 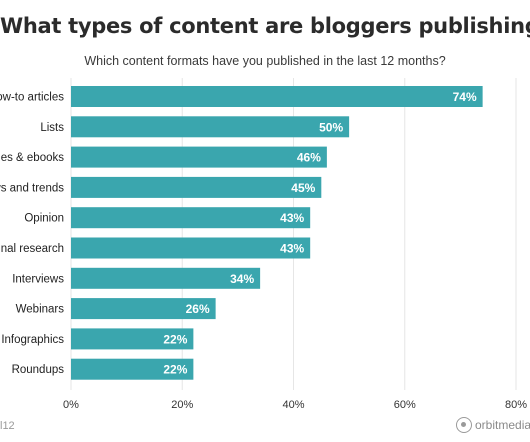 I want to click on orbit-logo-icon, so click(x=464, y=425).